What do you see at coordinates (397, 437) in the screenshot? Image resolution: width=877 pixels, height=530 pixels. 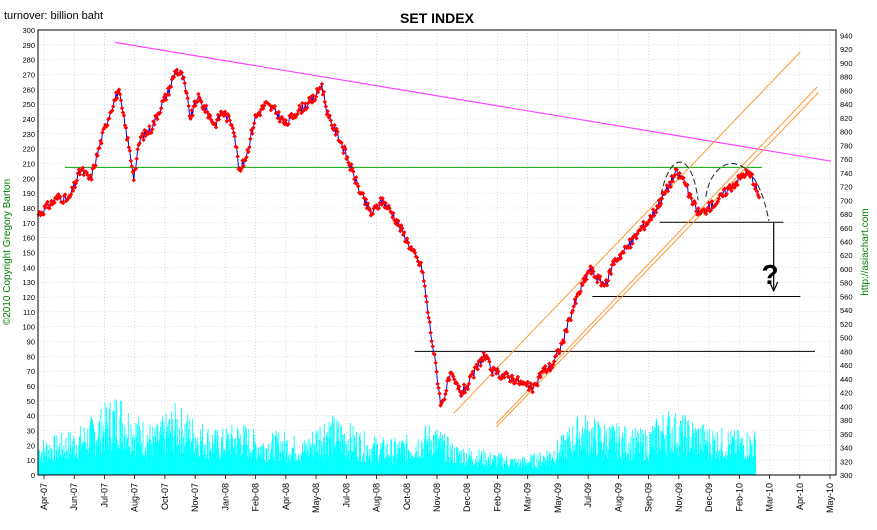 I see `turnover-series` at bounding box center [397, 437].